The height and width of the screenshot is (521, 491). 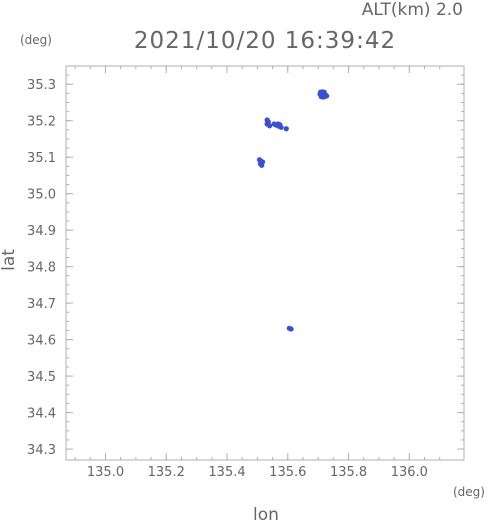 What do you see at coordinates (41, 304) in the screenshot?
I see `y-tick-label: 34.7` at bounding box center [41, 304].